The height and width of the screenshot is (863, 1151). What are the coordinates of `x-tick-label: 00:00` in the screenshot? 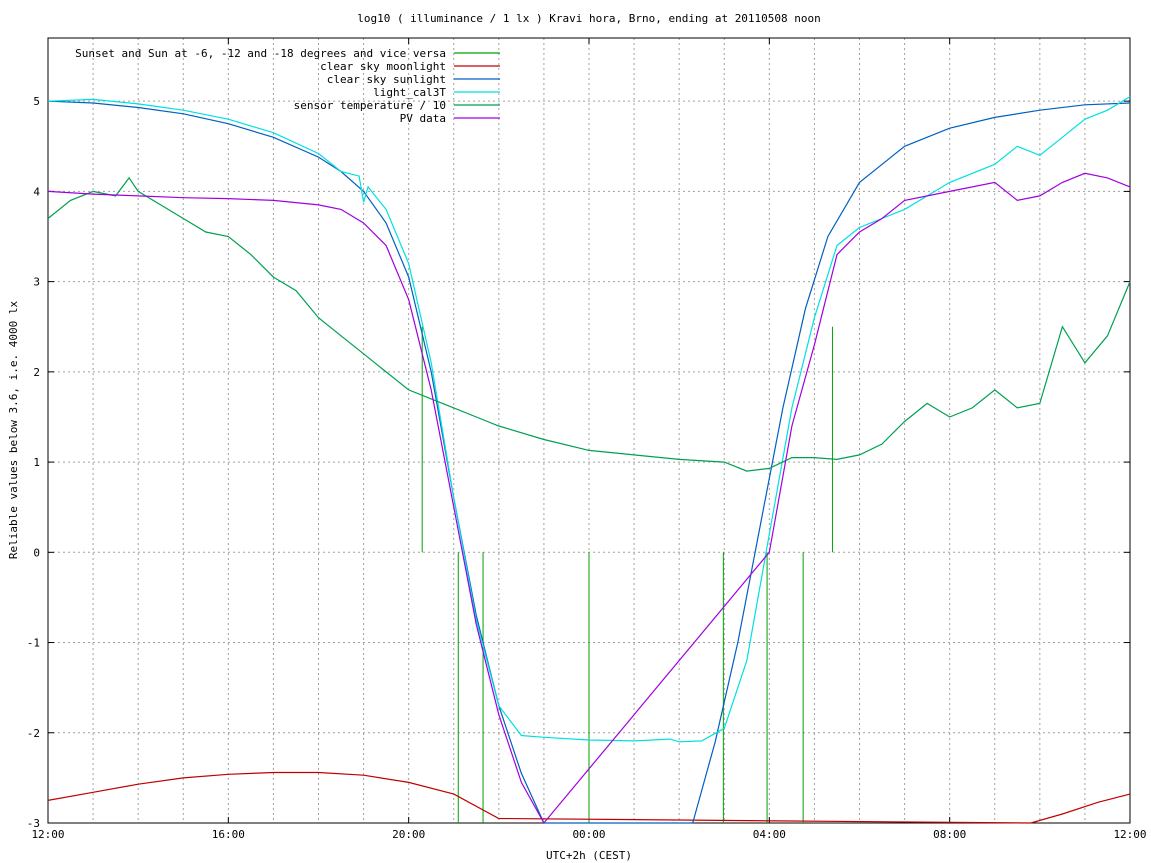 It's located at (588, 834).